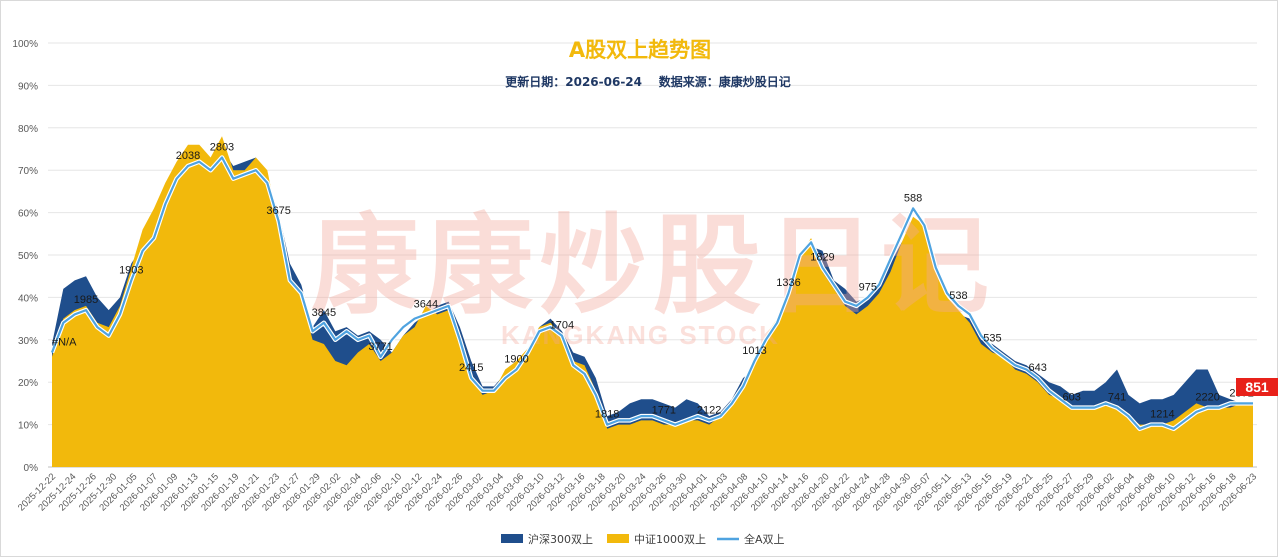 Image resolution: width=1278 pixels, height=558 pixels. Describe the element at coordinates (222, 147) in the screenshot. I see `data-label: 2803` at that location.